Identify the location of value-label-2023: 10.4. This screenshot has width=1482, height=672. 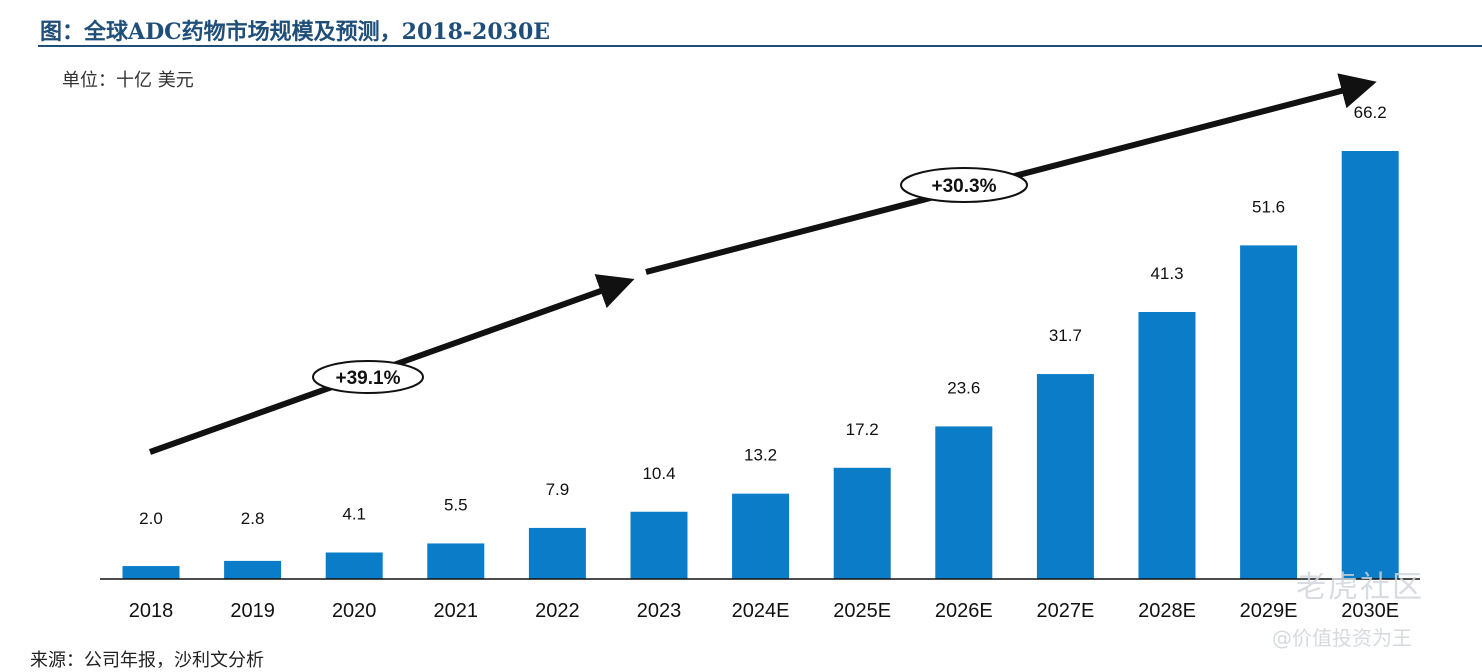
(658, 473).